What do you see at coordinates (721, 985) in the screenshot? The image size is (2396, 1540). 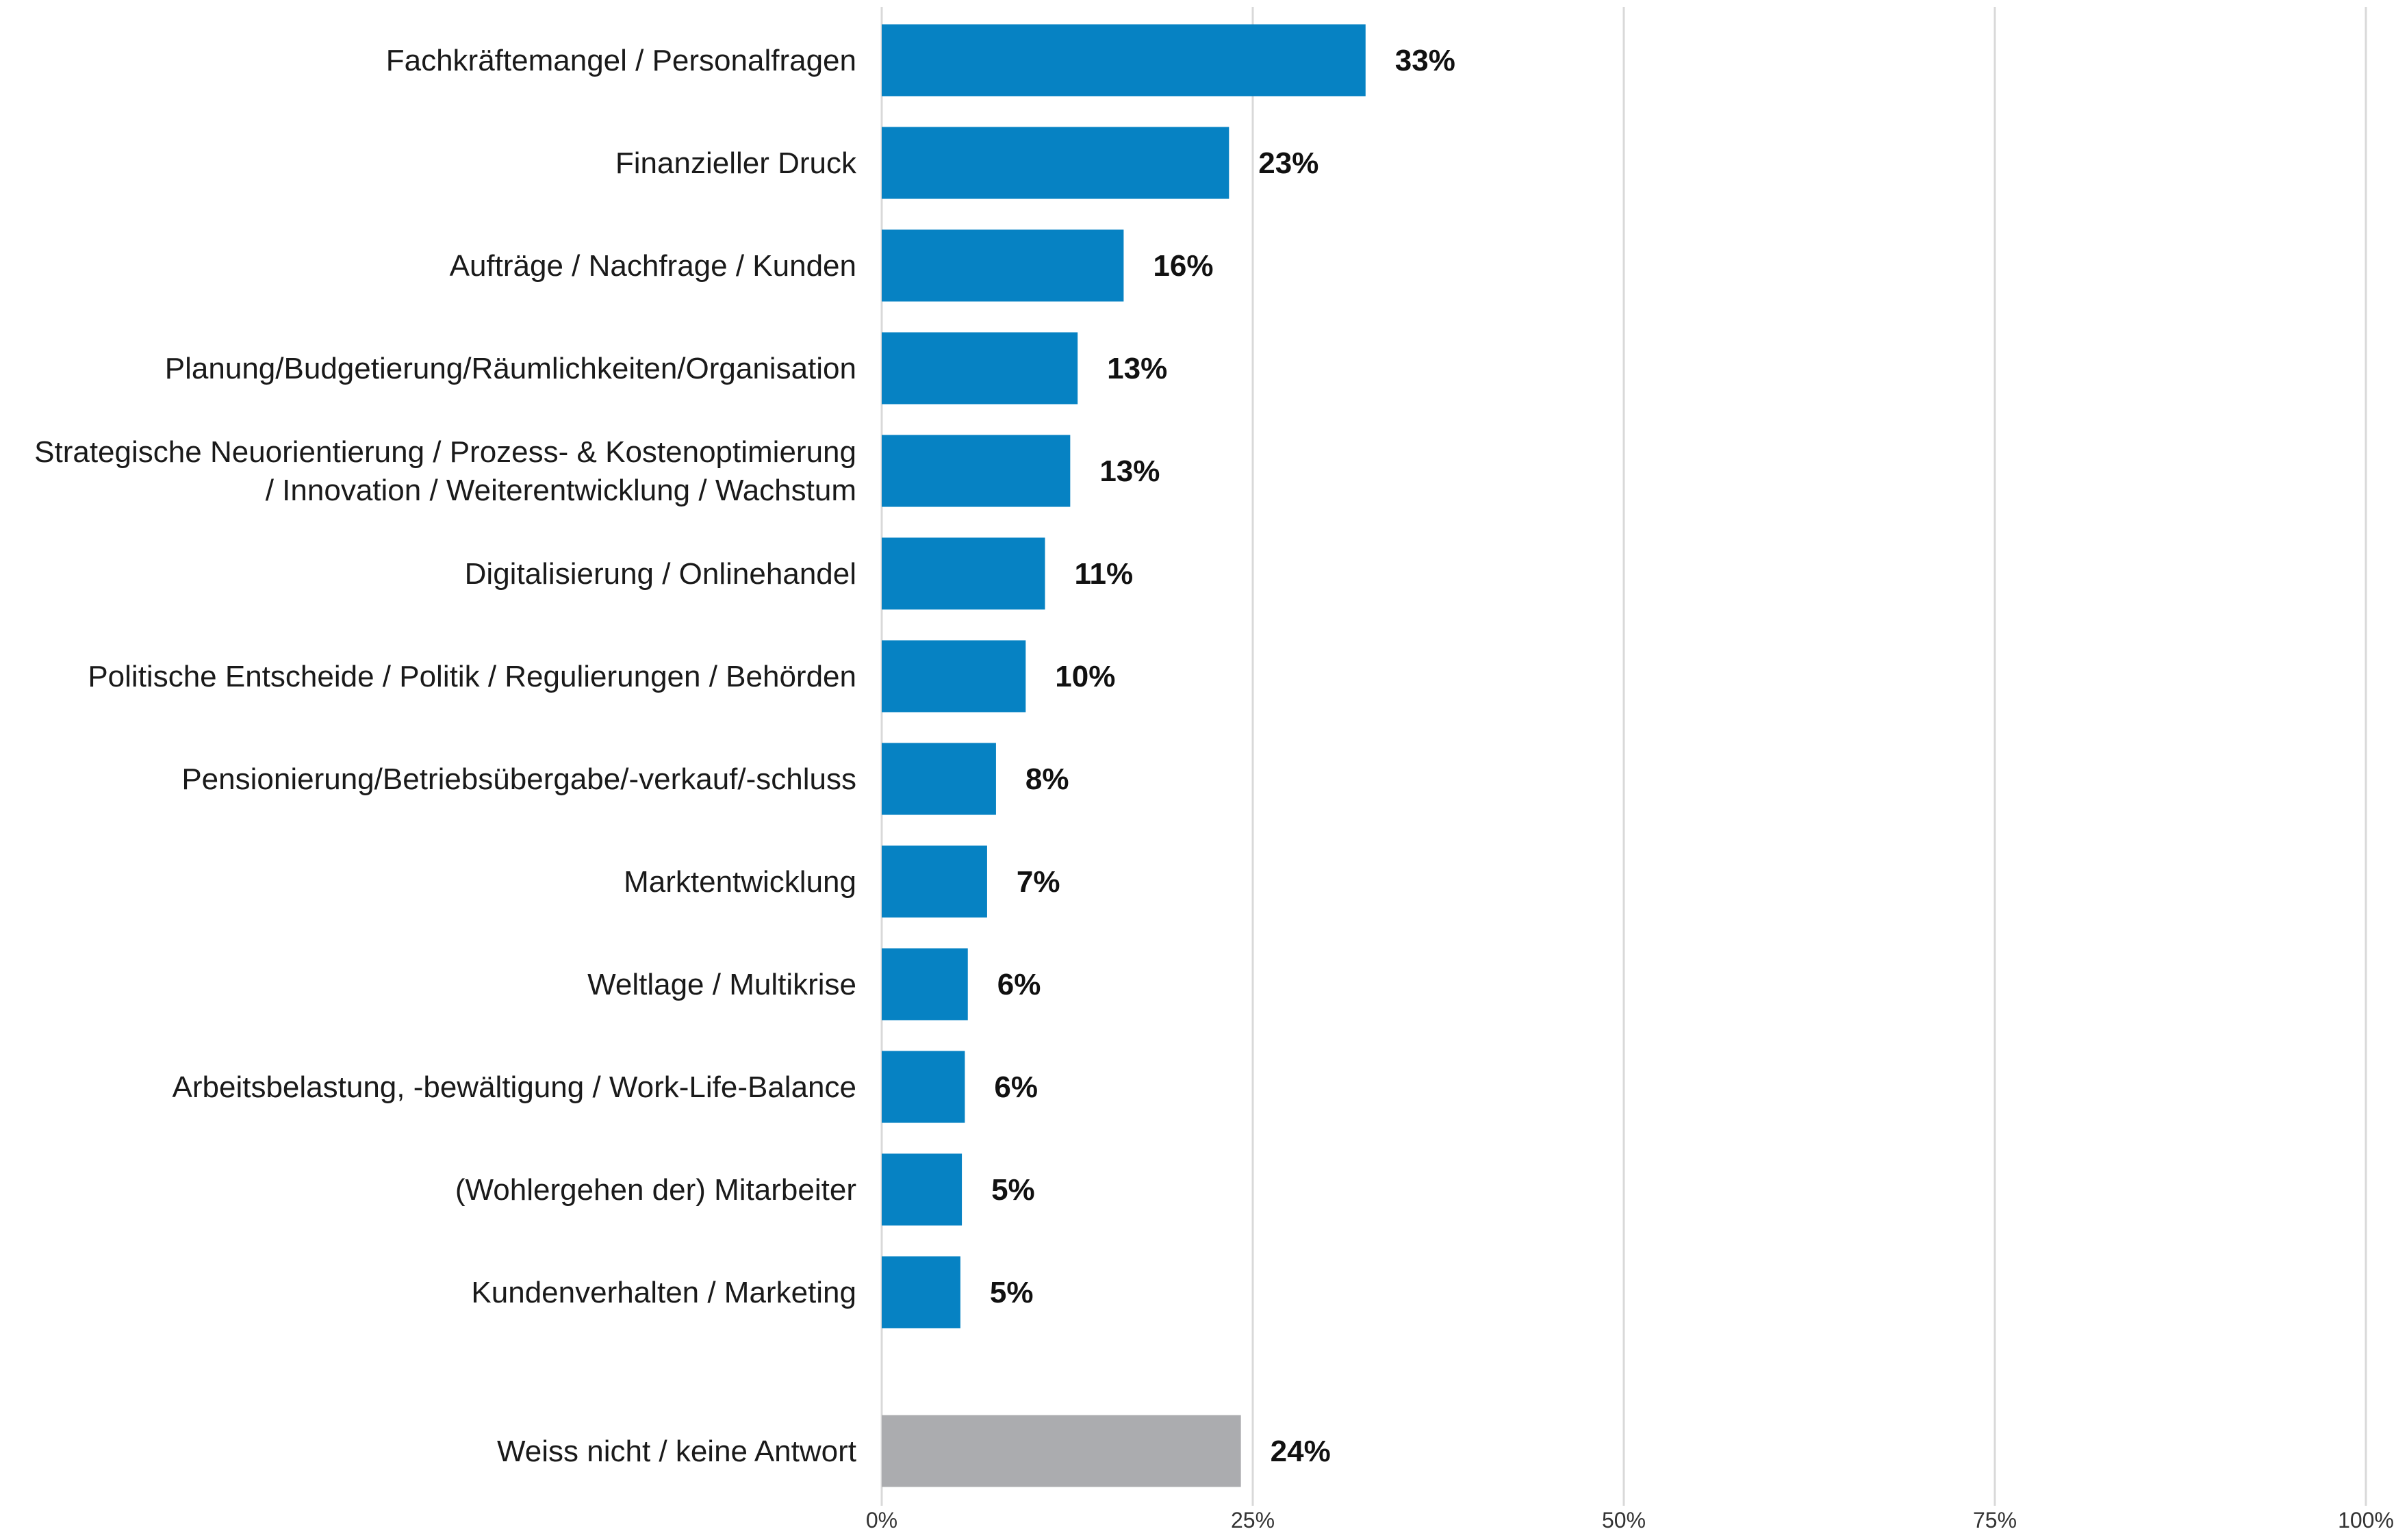 I see `category-label: Weltlage / Multikrise` at bounding box center [721, 985].